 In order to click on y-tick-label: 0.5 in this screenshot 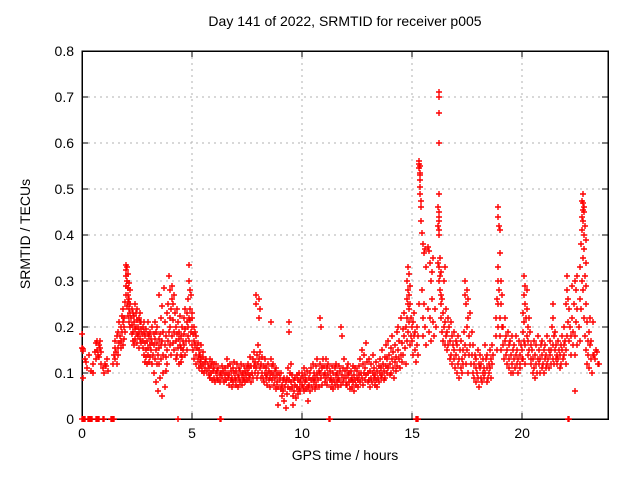, I will do `click(65, 189)`.